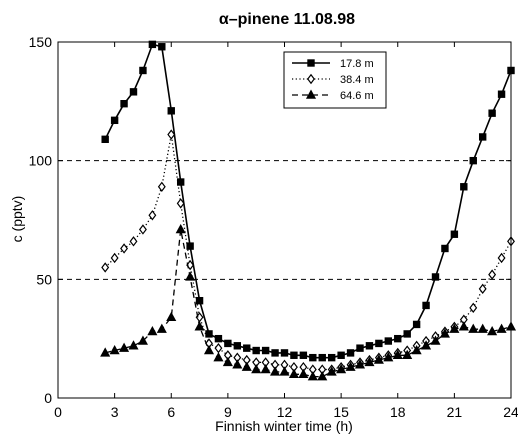 Image resolution: width=518 pixels, height=436 pixels. I want to click on chart-title: α–pinene 11.08.98, so click(287, 19).